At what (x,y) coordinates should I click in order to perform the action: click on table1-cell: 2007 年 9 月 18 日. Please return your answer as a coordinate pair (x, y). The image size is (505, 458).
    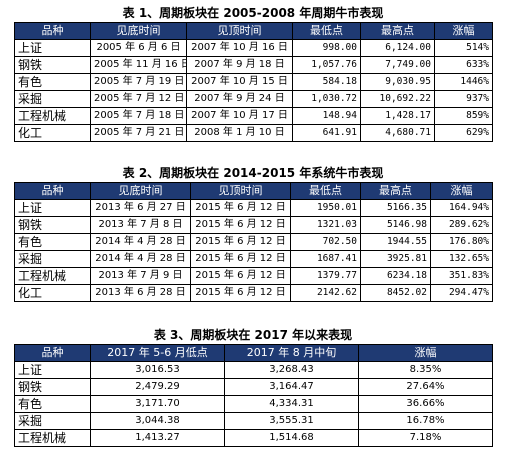
    Looking at the image, I should click on (239, 65).